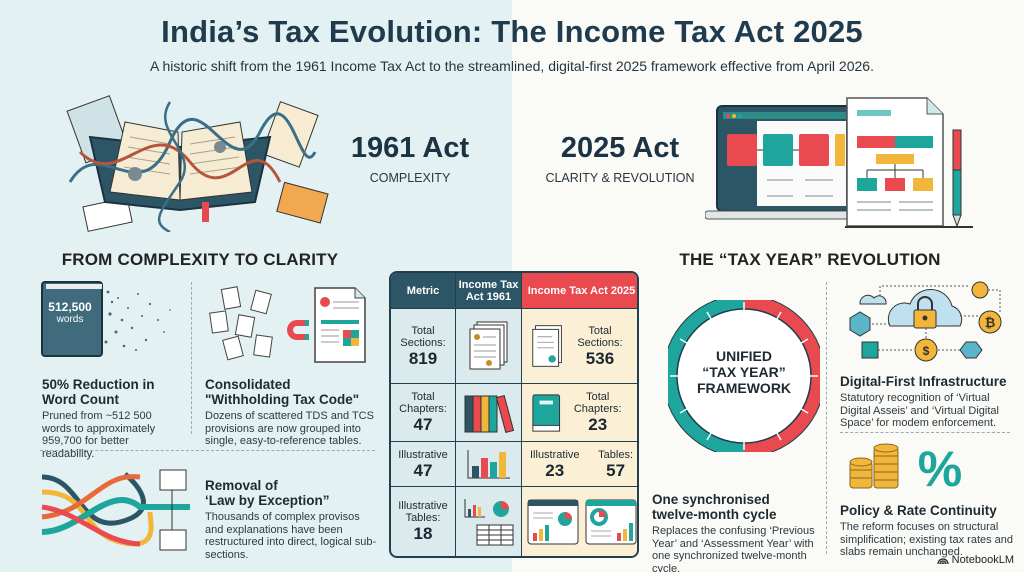 This screenshot has width=1024, height=572. Describe the element at coordinates (410, 178) in the screenshot. I see `old-act-tagline: COMPLEXITY` at that location.